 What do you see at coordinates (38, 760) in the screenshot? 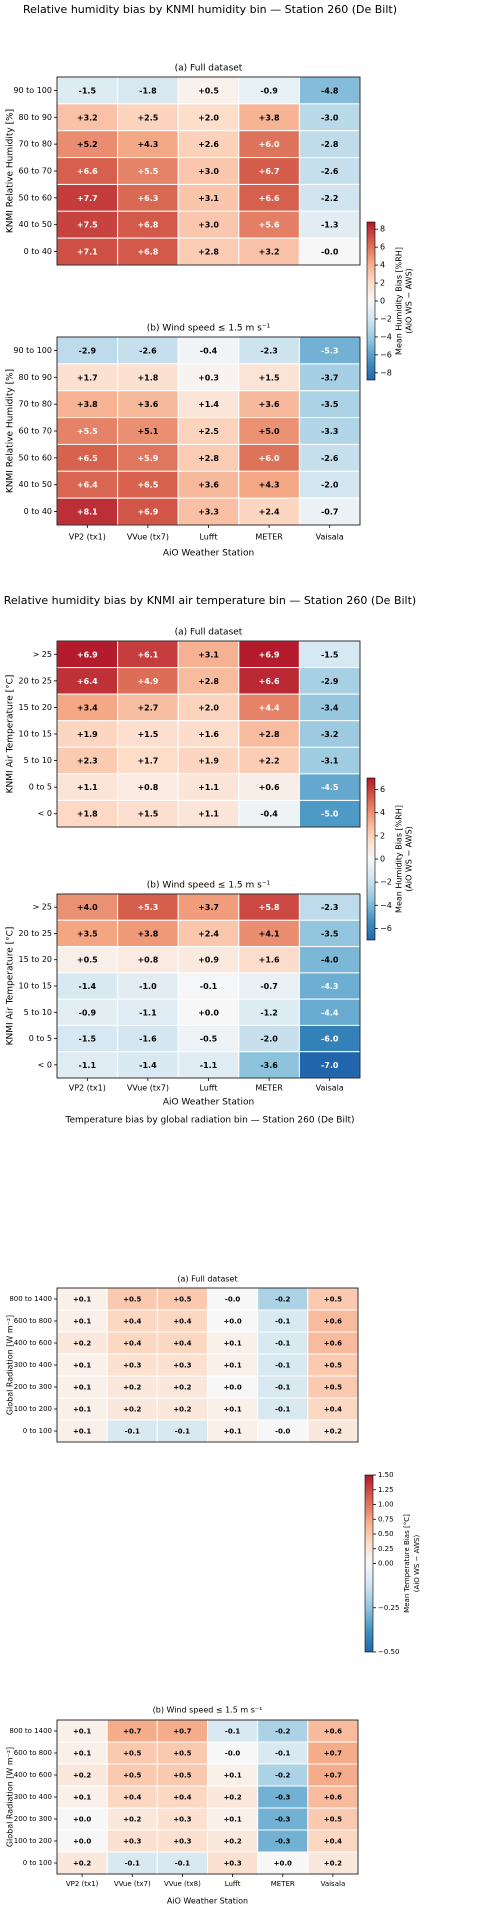
I see `row-label: 5 to 10` at bounding box center [38, 760].